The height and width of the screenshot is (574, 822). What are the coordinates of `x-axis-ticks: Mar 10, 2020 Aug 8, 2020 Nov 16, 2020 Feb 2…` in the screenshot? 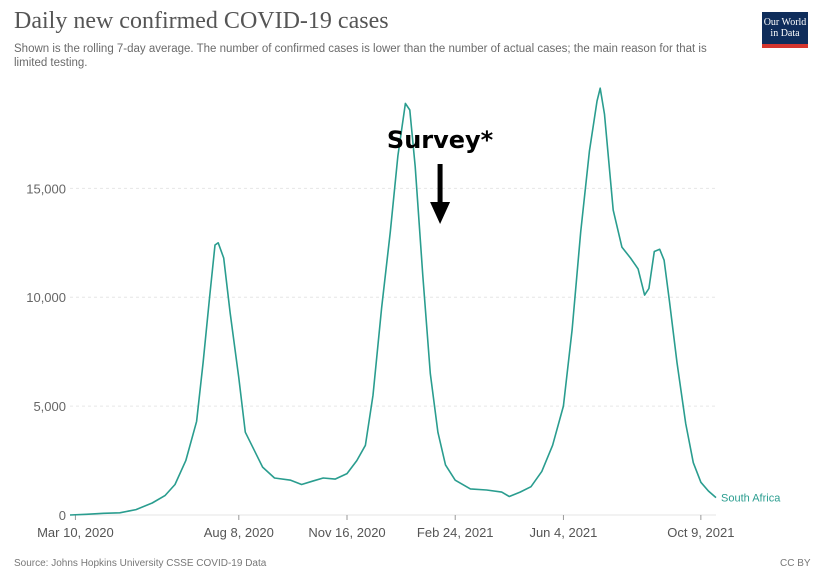 It's located at (385, 527).